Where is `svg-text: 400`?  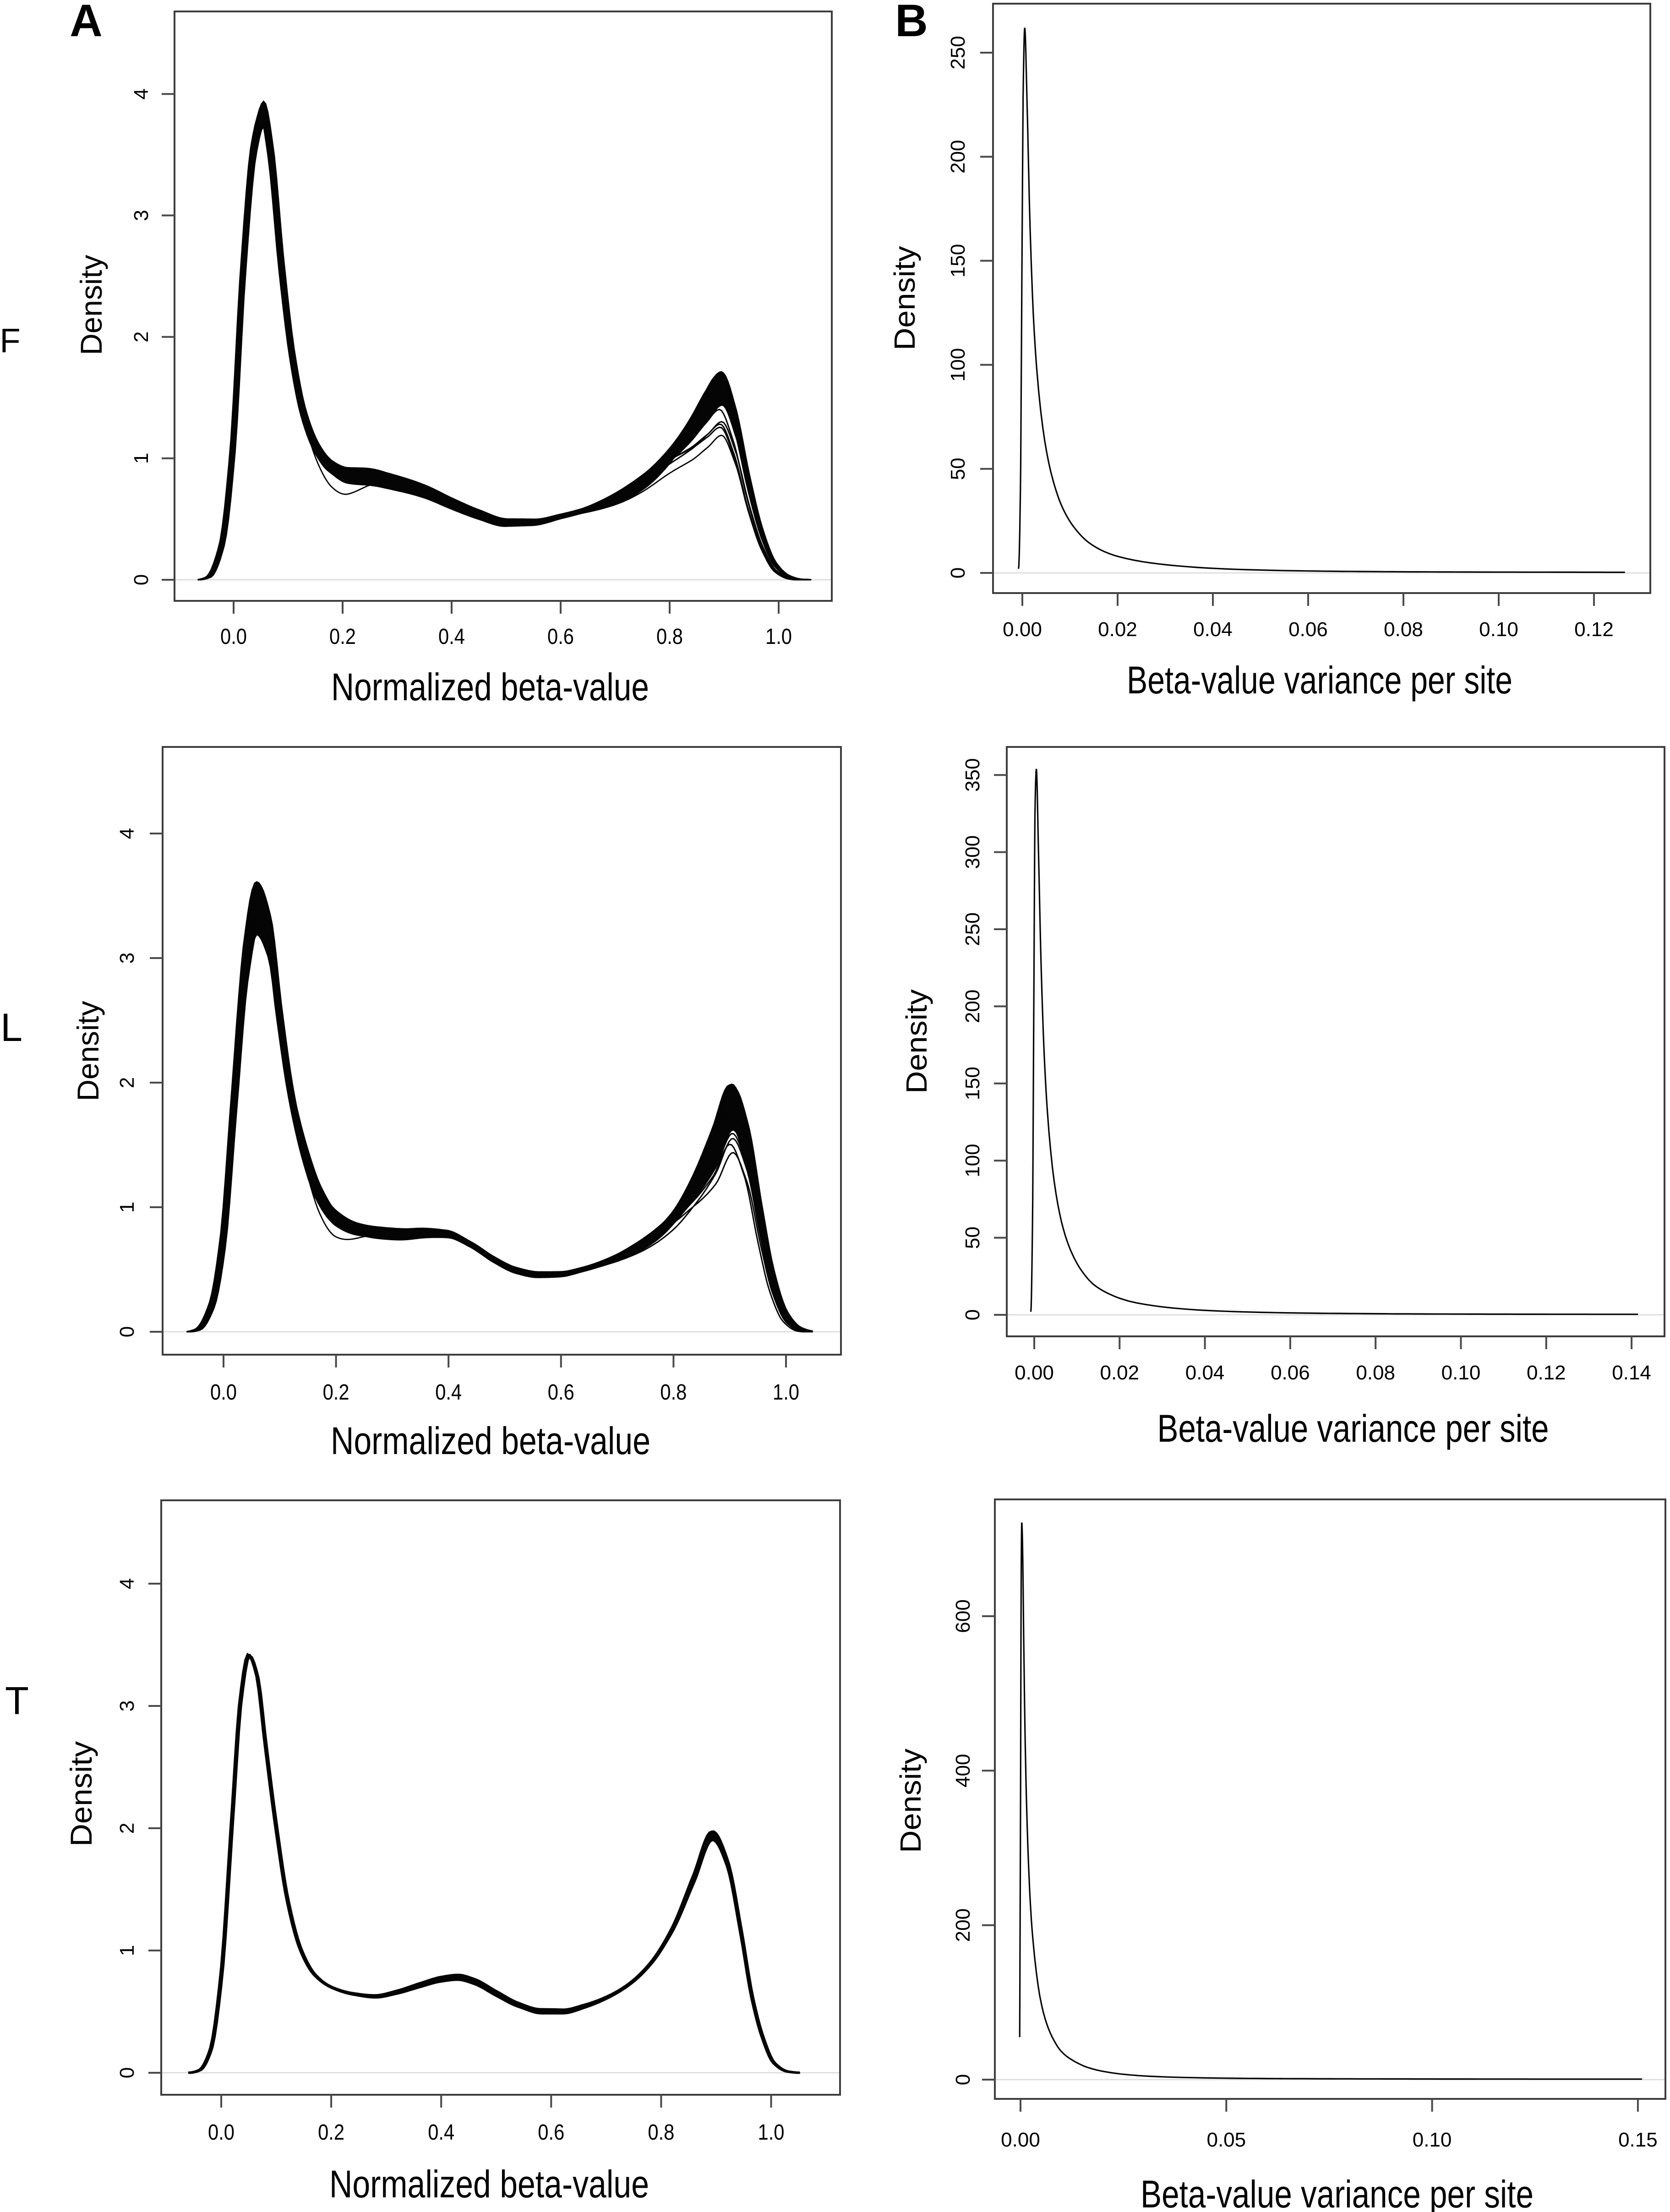
svg-text: 400 is located at coordinates (963, 1770).